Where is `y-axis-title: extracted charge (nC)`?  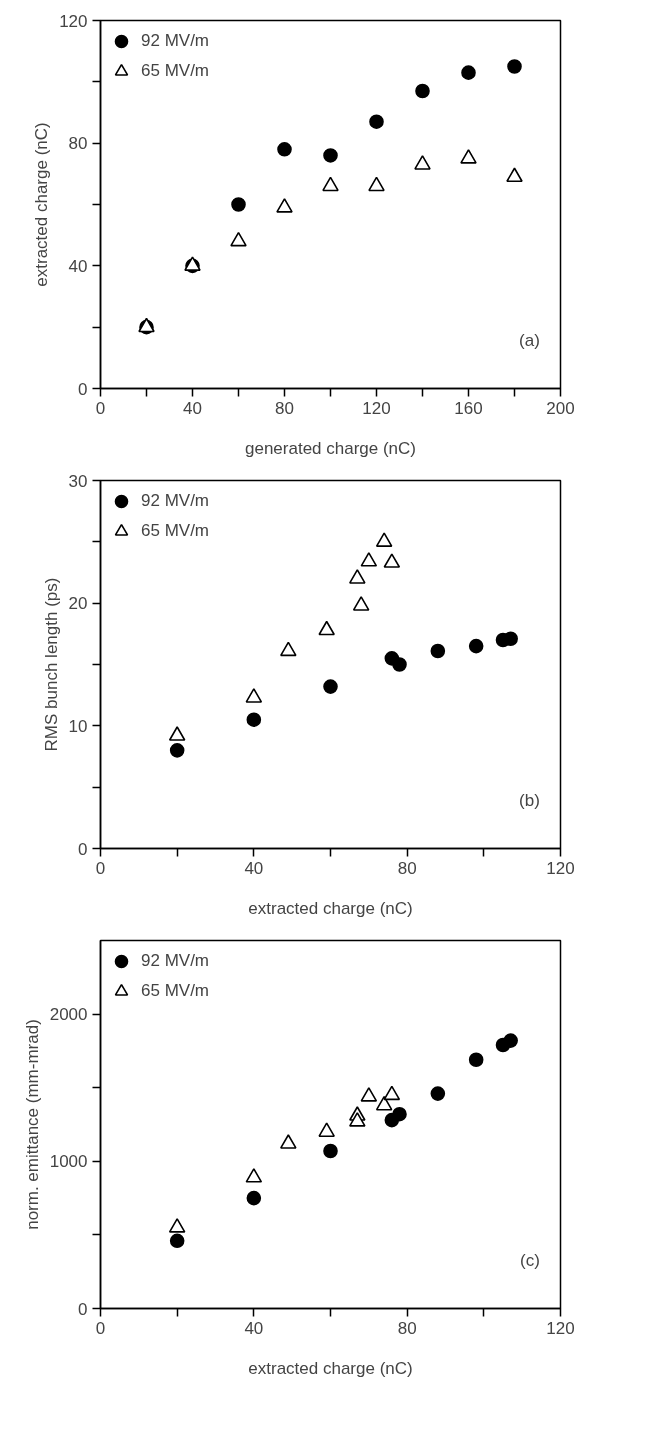 y-axis-title: extracted charge (nC) is located at coordinates (42, 204).